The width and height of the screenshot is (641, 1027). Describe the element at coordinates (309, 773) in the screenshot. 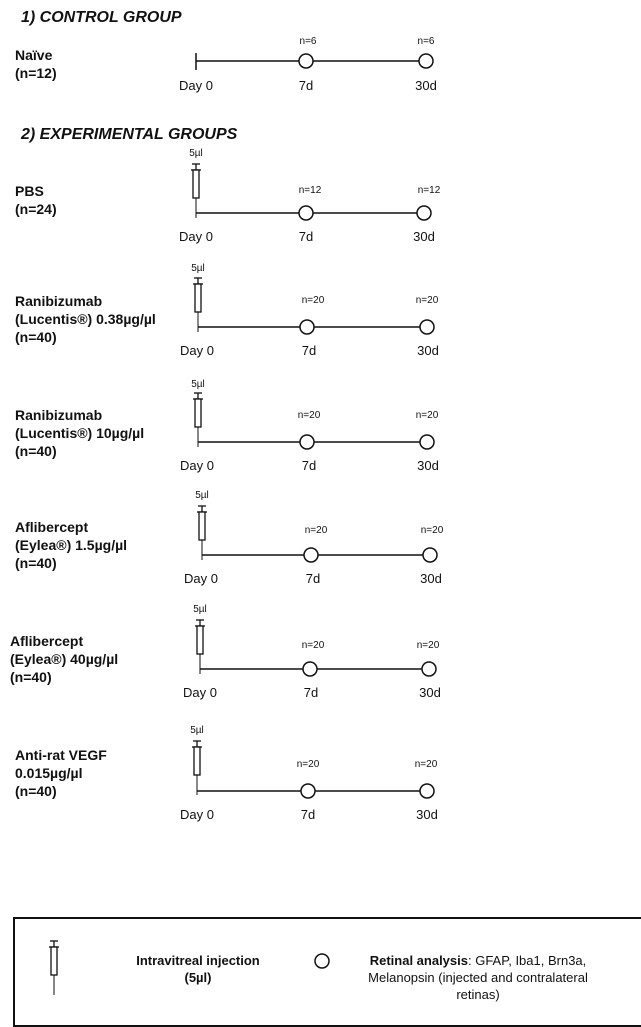

I see `timeline-anti-rat-vegf: 5µl n=20 n=20 Day 0 7d 30d` at that location.